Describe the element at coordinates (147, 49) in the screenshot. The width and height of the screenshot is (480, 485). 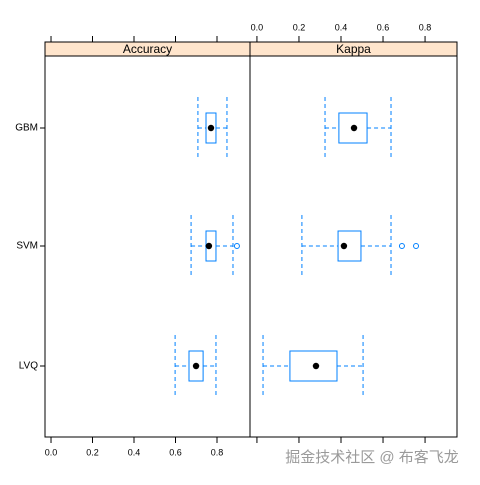
I see `panel-title: Accuracy` at that location.